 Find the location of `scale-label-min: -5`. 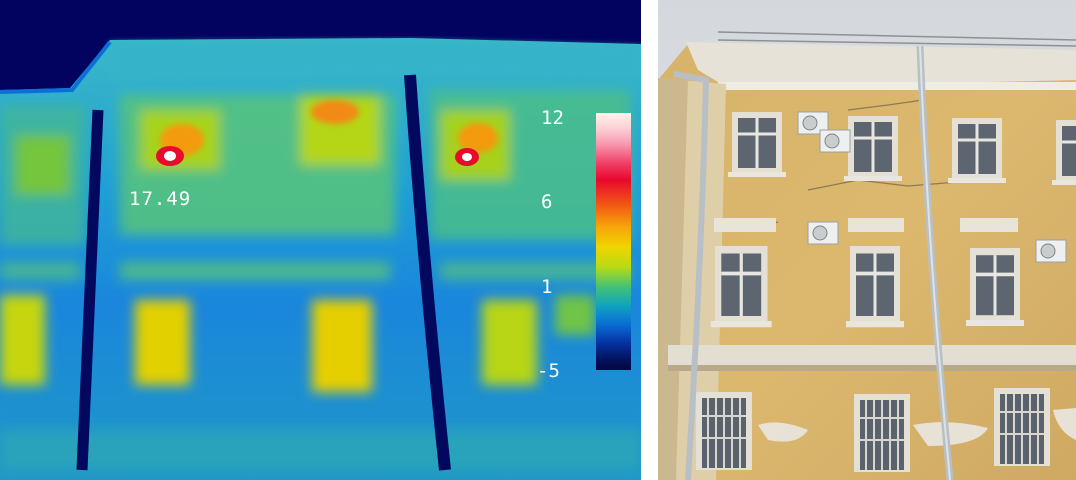

scale-label-min: -5 is located at coordinates (548, 371).